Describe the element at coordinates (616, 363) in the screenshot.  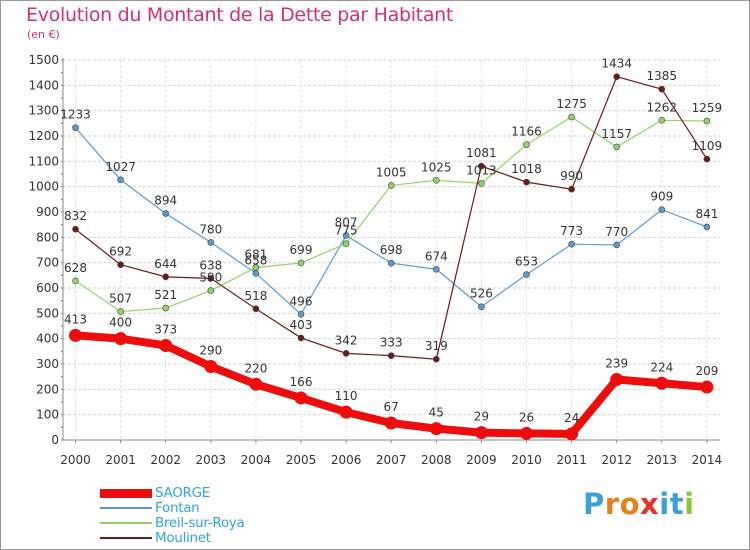
I see `data-label-saorge: 239` at that location.